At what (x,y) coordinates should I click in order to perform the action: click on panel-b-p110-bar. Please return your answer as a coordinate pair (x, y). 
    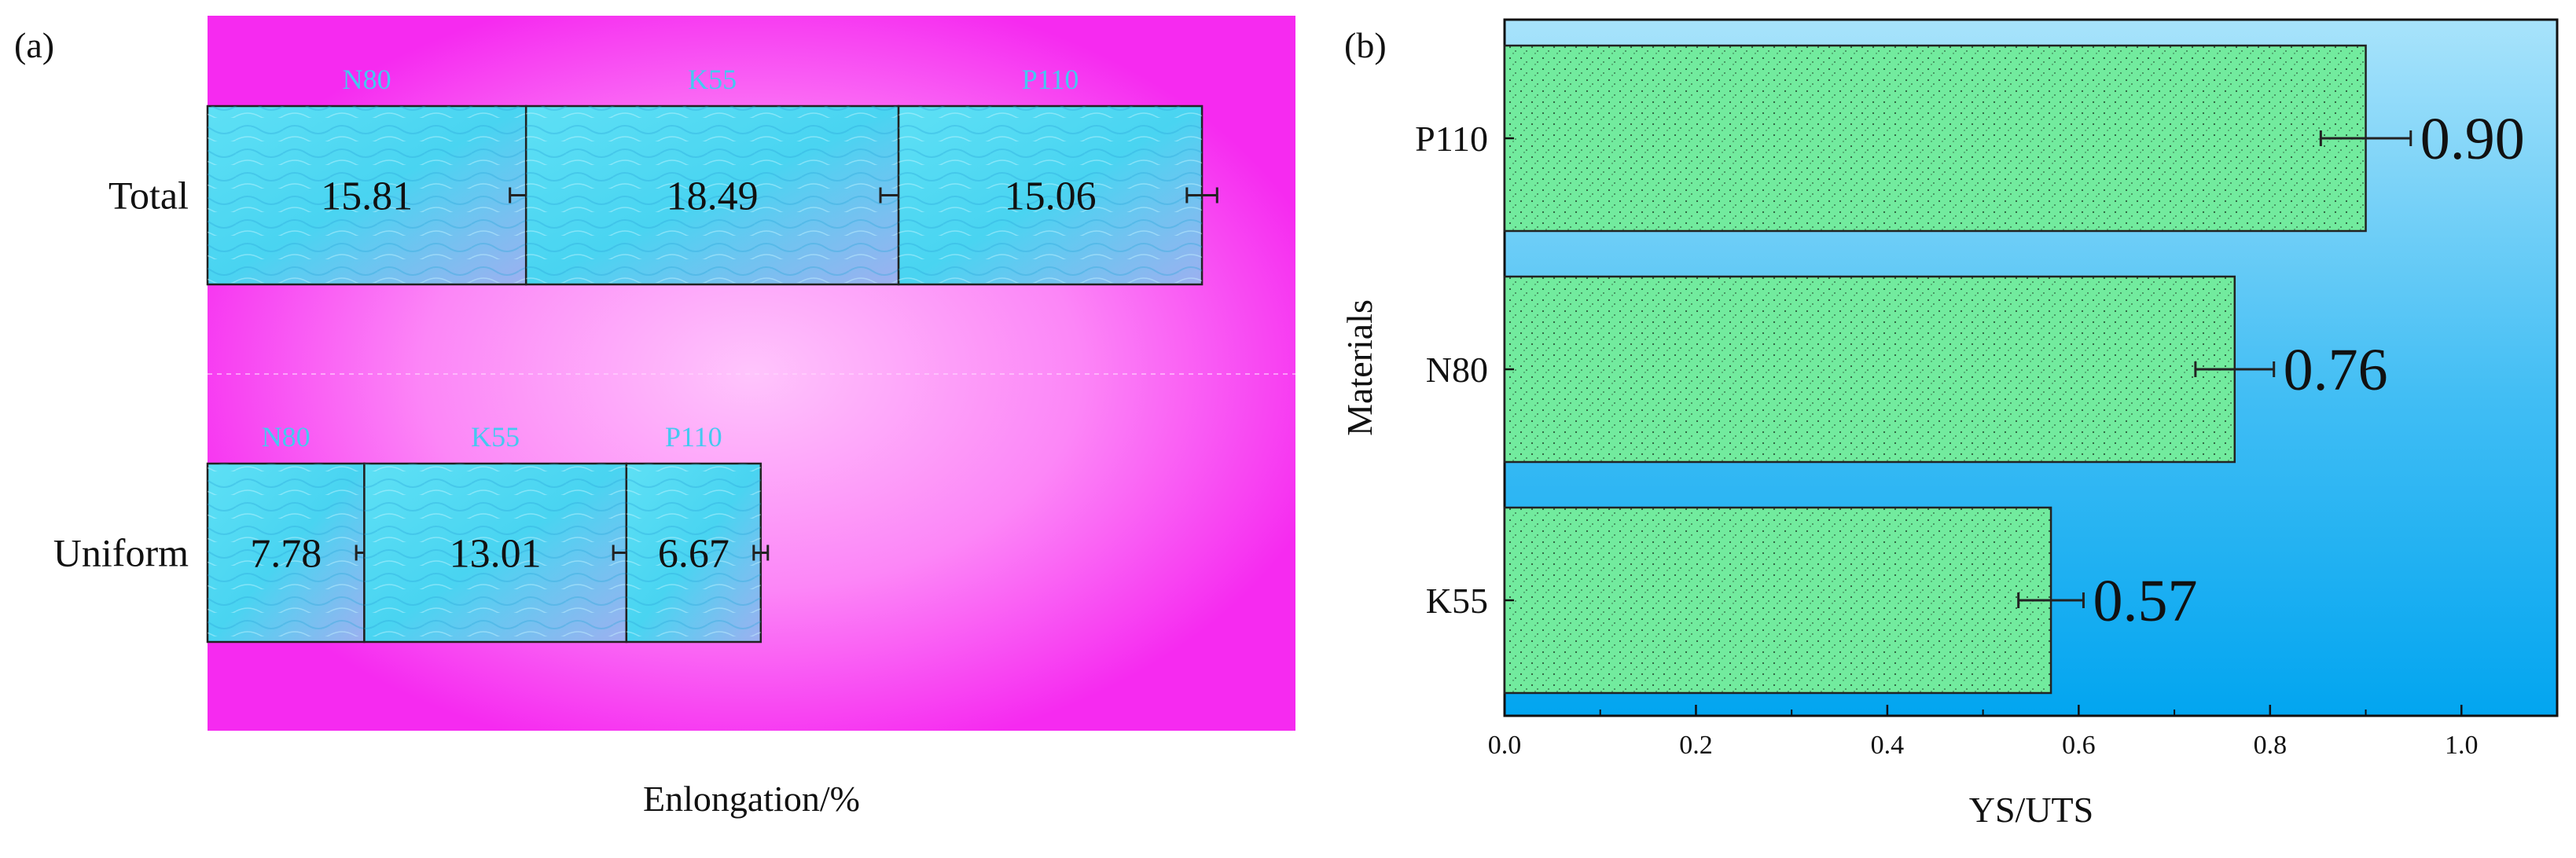
    Looking at the image, I should click on (1935, 138).